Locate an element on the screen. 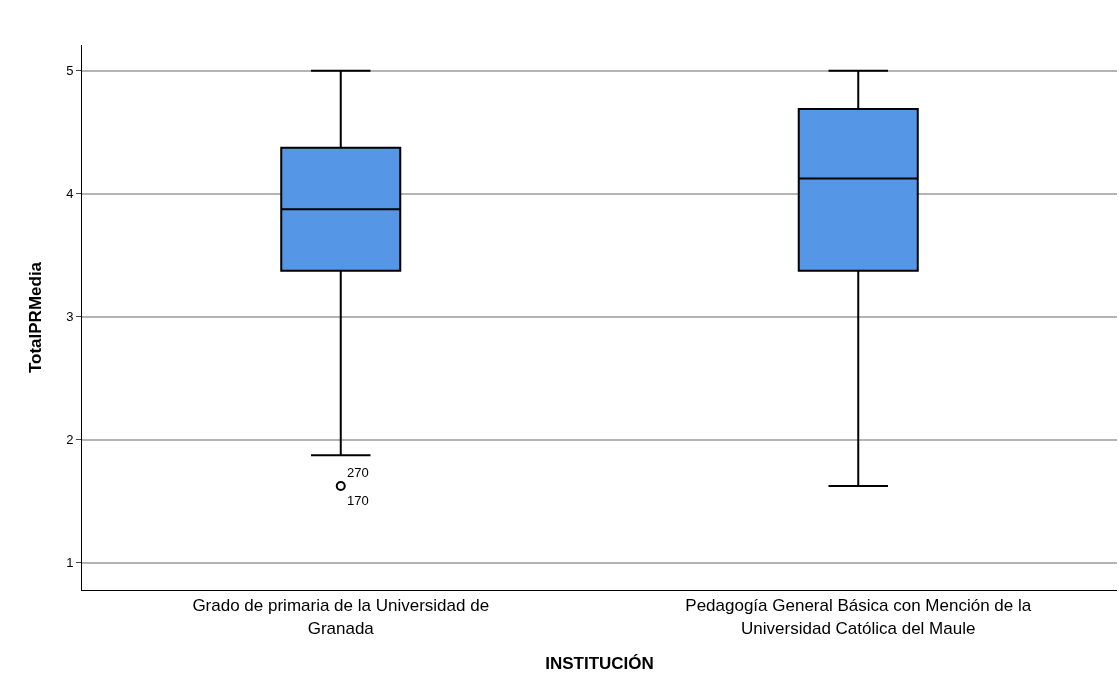 Image resolution: width=1119 pixels, height=684 pixels. x-tick-label: Grado de primaria de la Universidad de Granada is located at coordinates (341, 617).